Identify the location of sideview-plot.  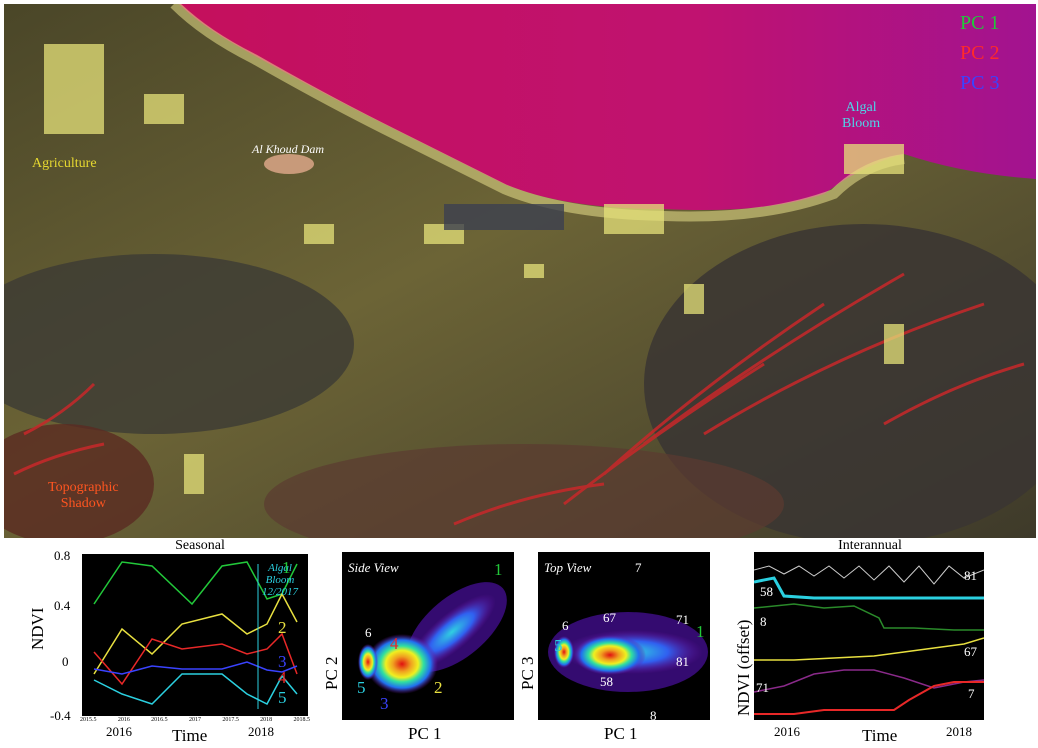
(428, 636).